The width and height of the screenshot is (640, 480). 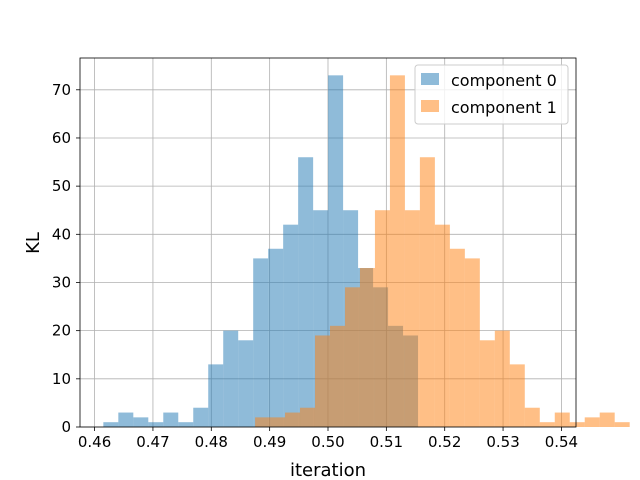 I want to click on y-tick-label-40: 40, so click(x=61, y=234).